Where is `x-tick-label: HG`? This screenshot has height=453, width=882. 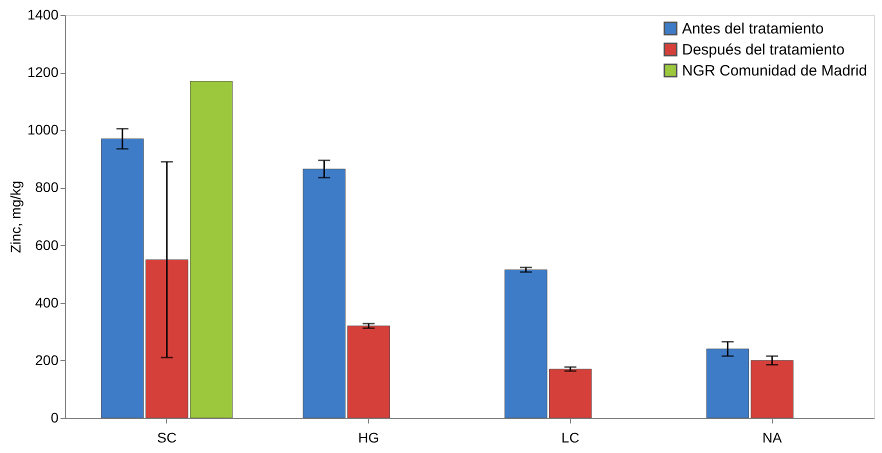
x-tick-label: HG is located at coordinates (369, 438).